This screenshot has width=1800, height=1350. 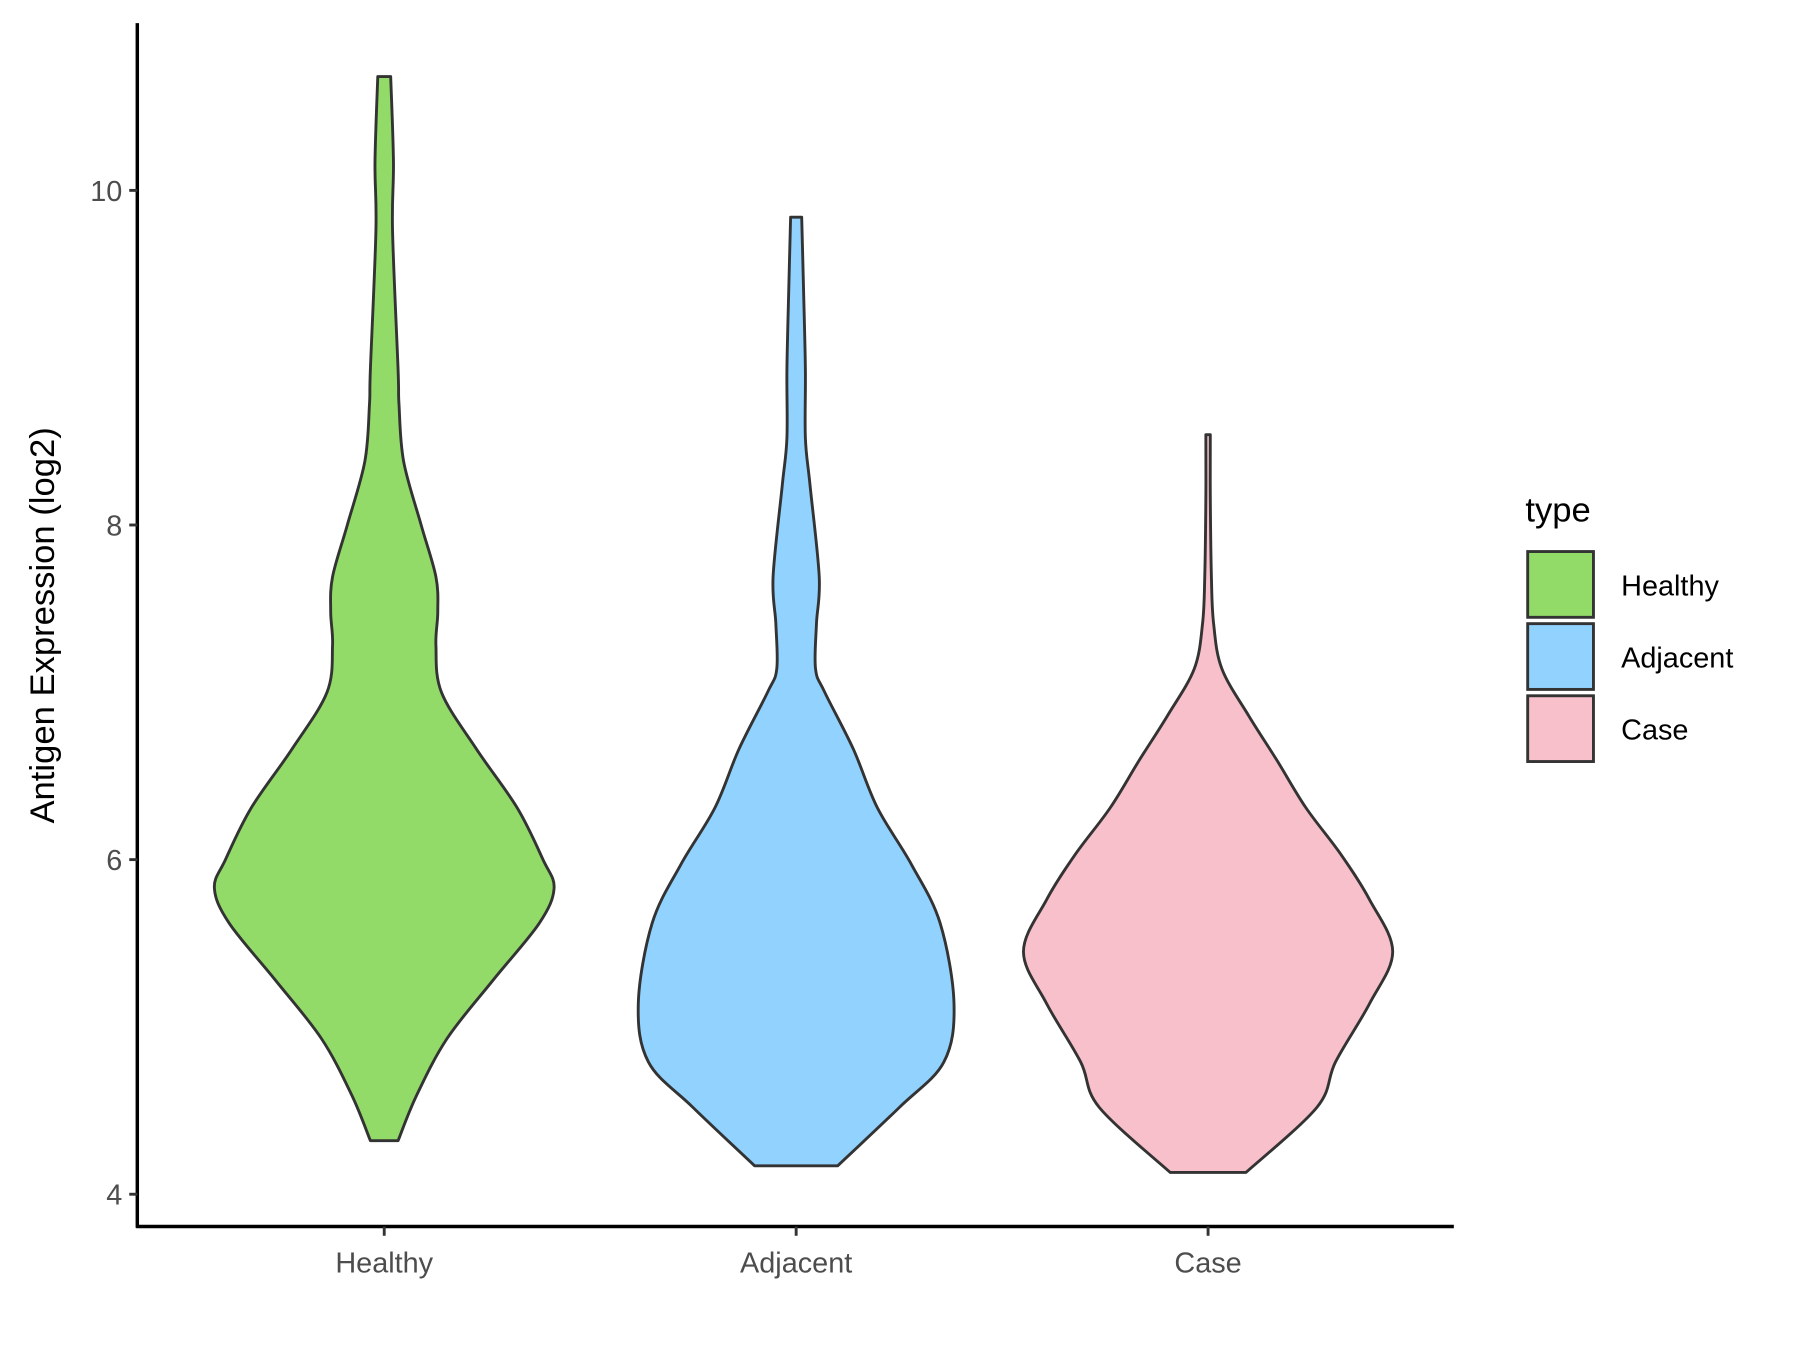 What do you see at coordinates (1560, 728) in the screenshot?
I see `legend-key-case` at bounding box center [1560, 728].